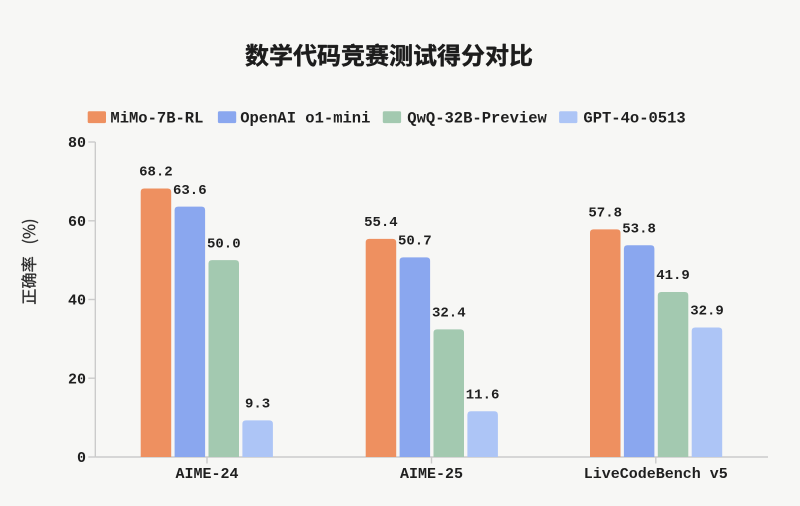 Image resolution: width=800 pixels, height=506 pixels. I want to click on svg-text: QwQ-32B-Preview, so click(477, 119).